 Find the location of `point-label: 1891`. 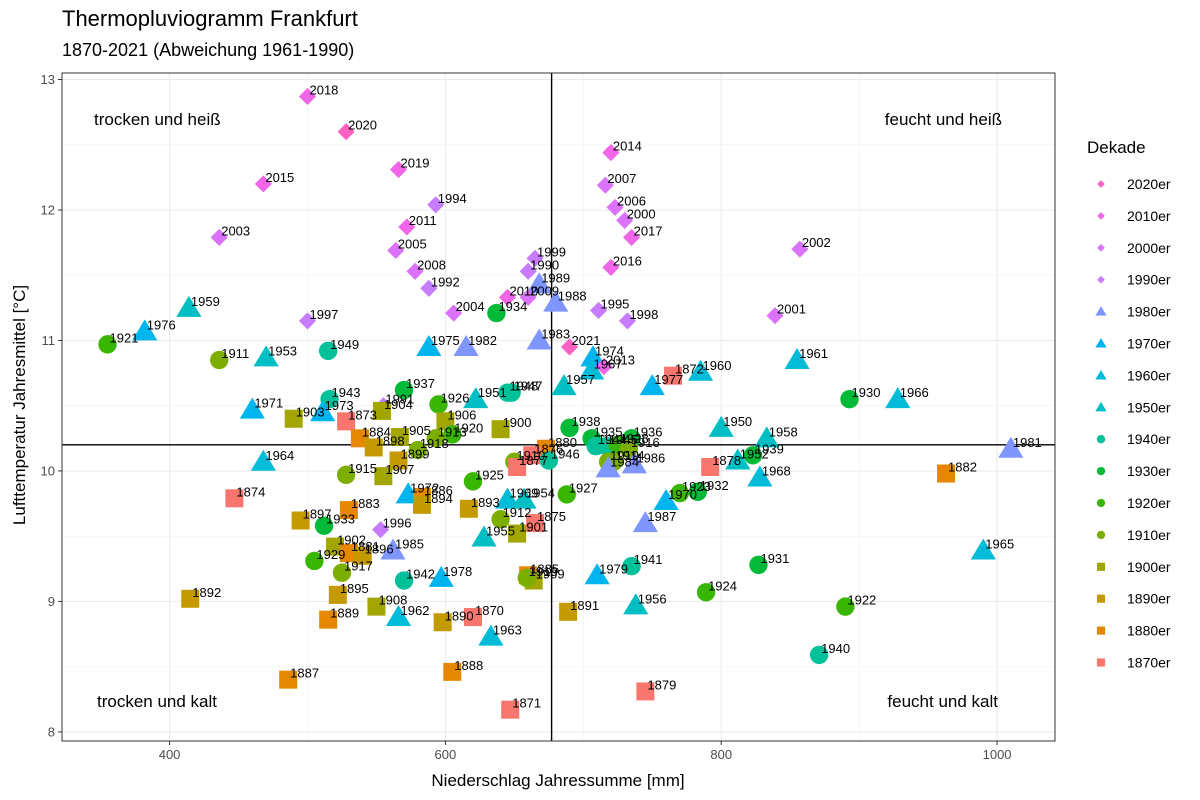

point-label: 1891 is located at coordinates (584, 605).